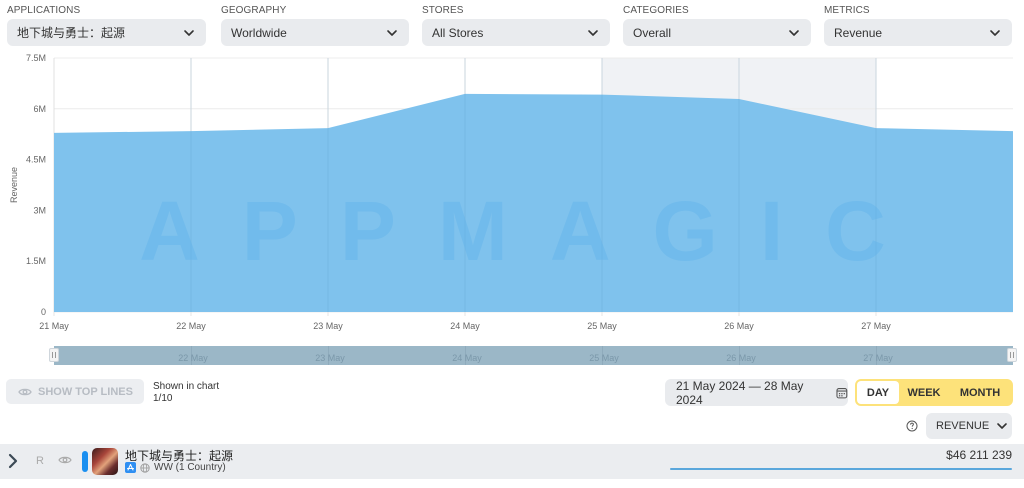 The height and width of the screenshot is (488, 1024). What do you see at coordinates (190, 467) in the screenshot?
I see `app-geo: WW (1 Country)` at bounding box center [190, 467].